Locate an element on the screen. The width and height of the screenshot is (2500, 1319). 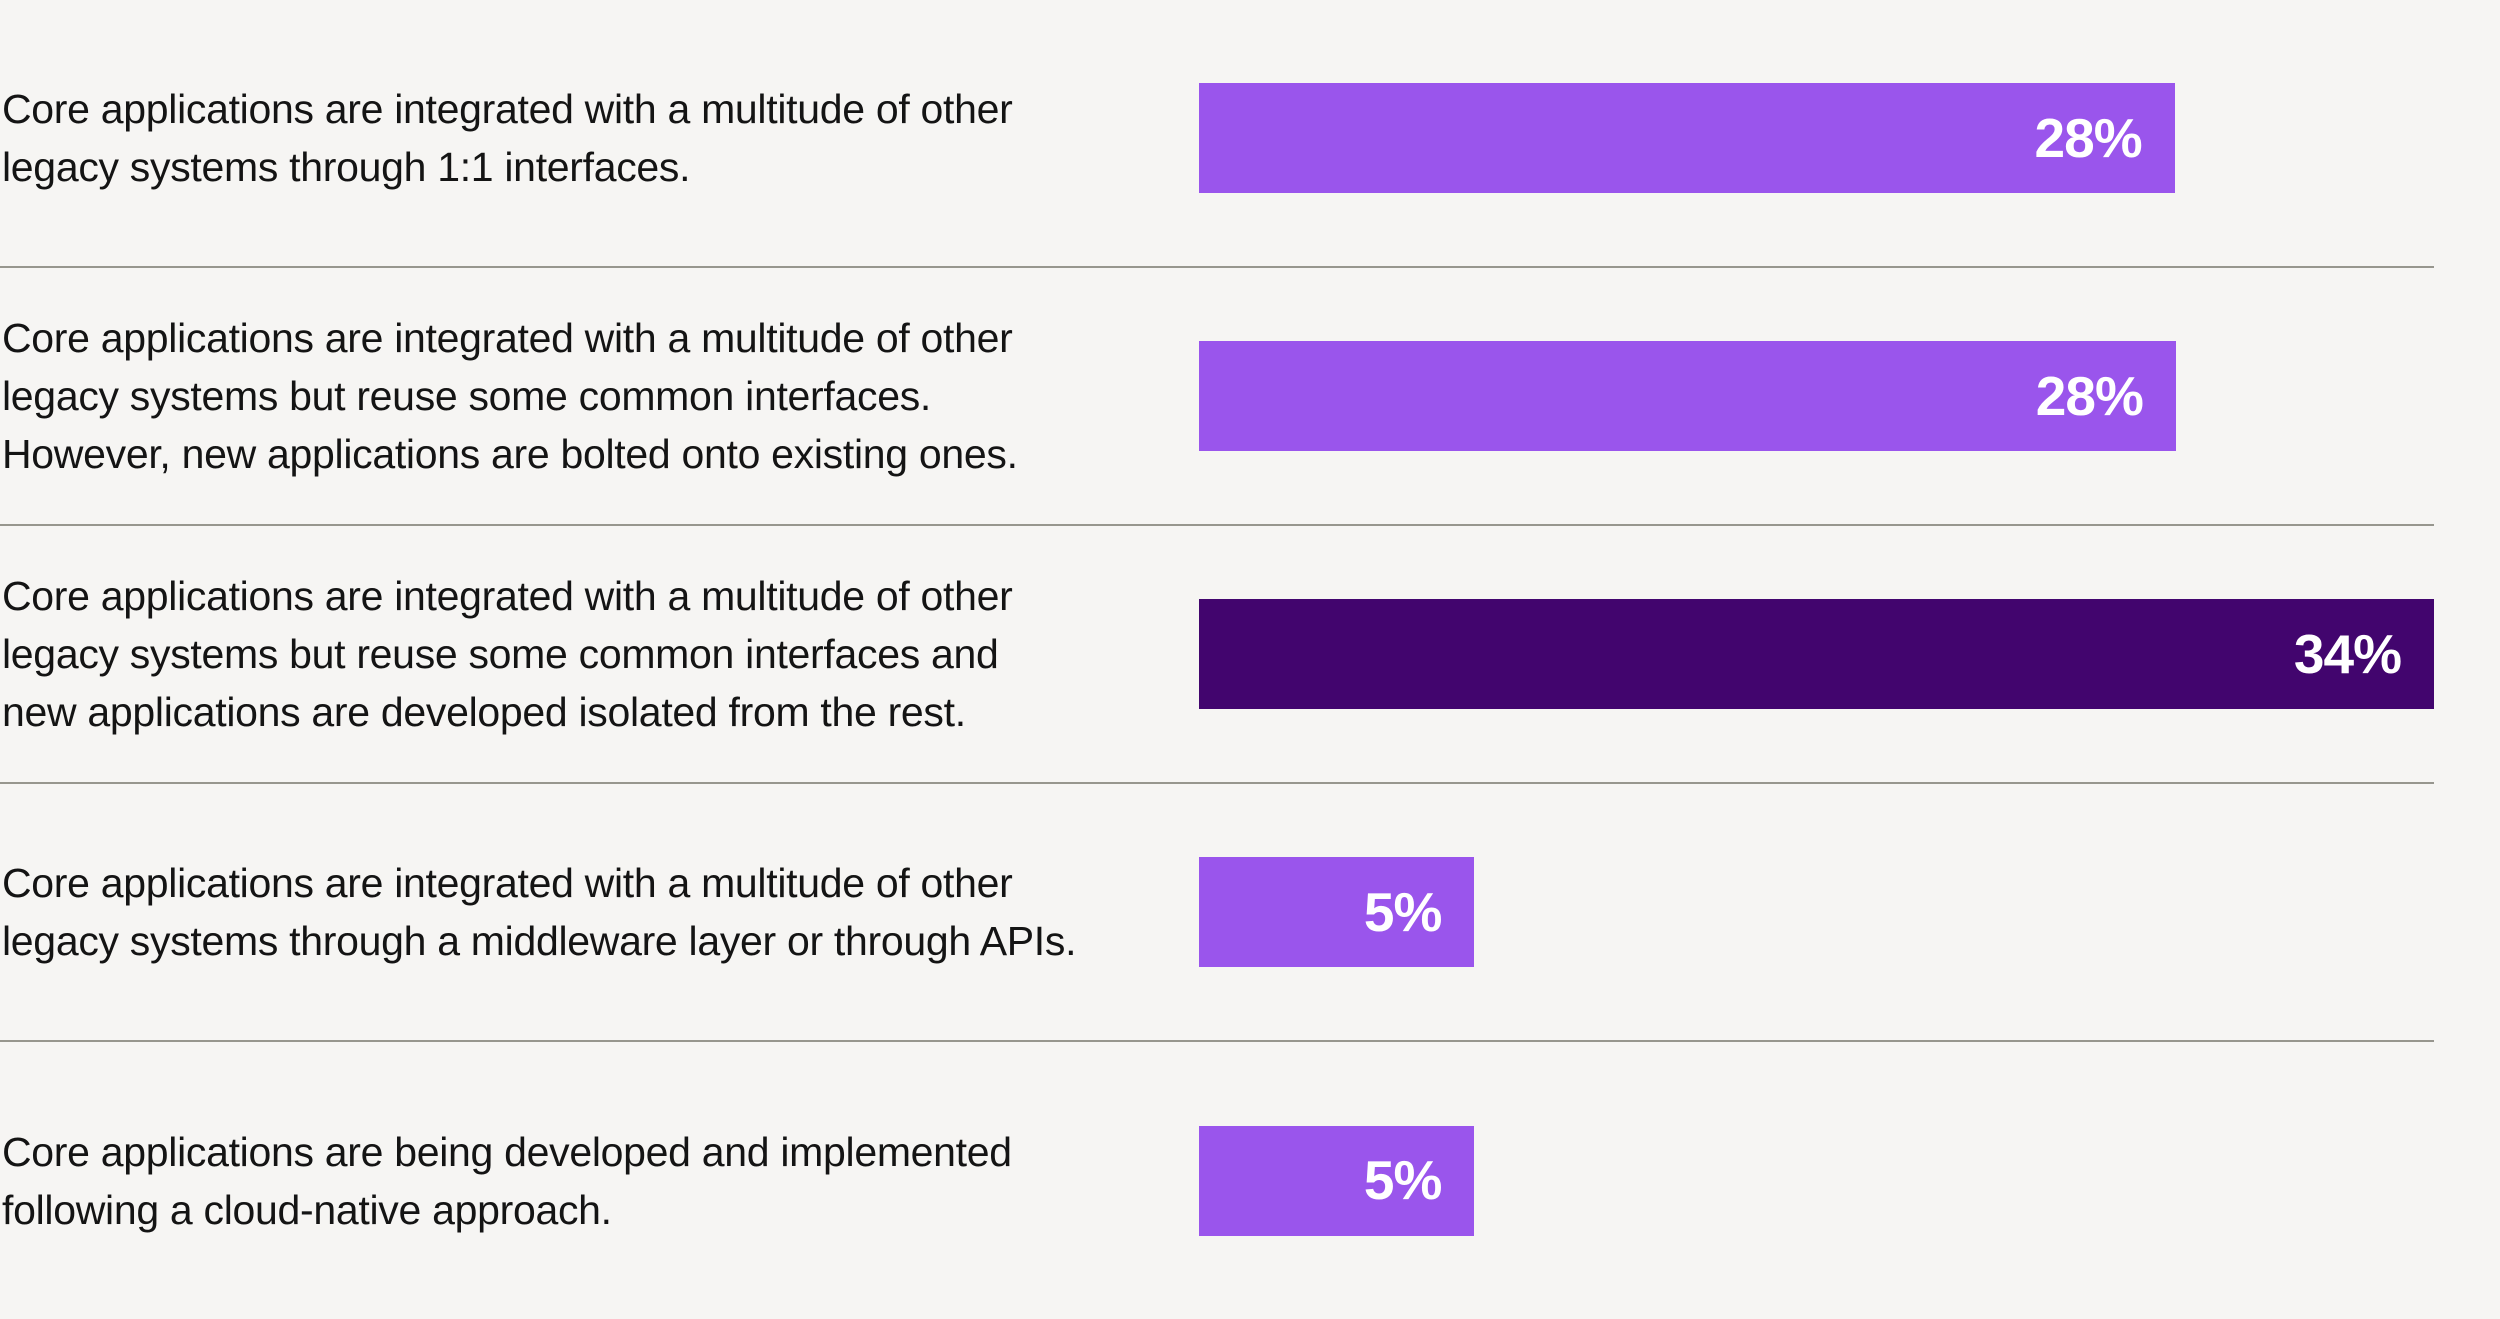
bar: 34% is located at coordinates (1816, 654).